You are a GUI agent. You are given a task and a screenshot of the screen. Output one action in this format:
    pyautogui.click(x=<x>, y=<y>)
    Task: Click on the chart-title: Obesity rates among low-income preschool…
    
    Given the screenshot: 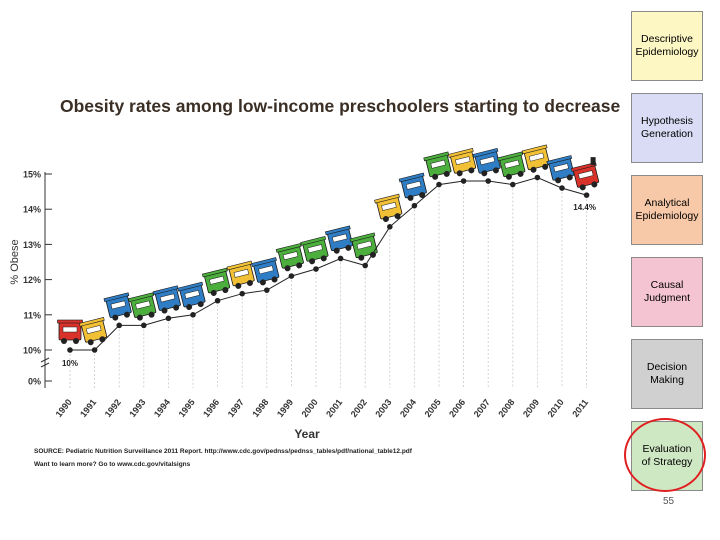 What is the action you would take?
    pyautogui.click(x=340, y=106)
    